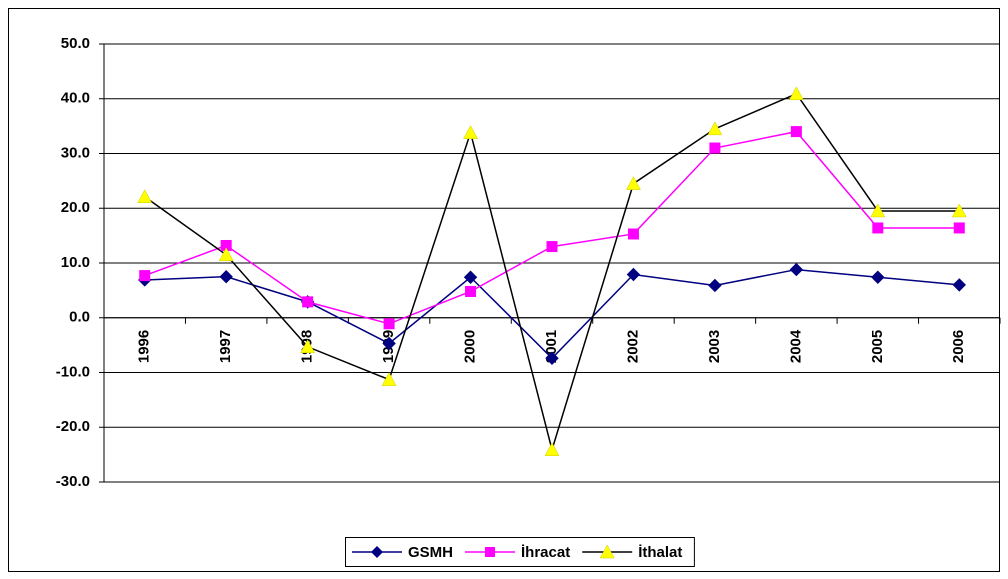 The height and width of the screenshot is (579, 1008). Describe the element at coordinates (75, 207) in the screenshot. I see `y-tick-label: 20.0` at that location.